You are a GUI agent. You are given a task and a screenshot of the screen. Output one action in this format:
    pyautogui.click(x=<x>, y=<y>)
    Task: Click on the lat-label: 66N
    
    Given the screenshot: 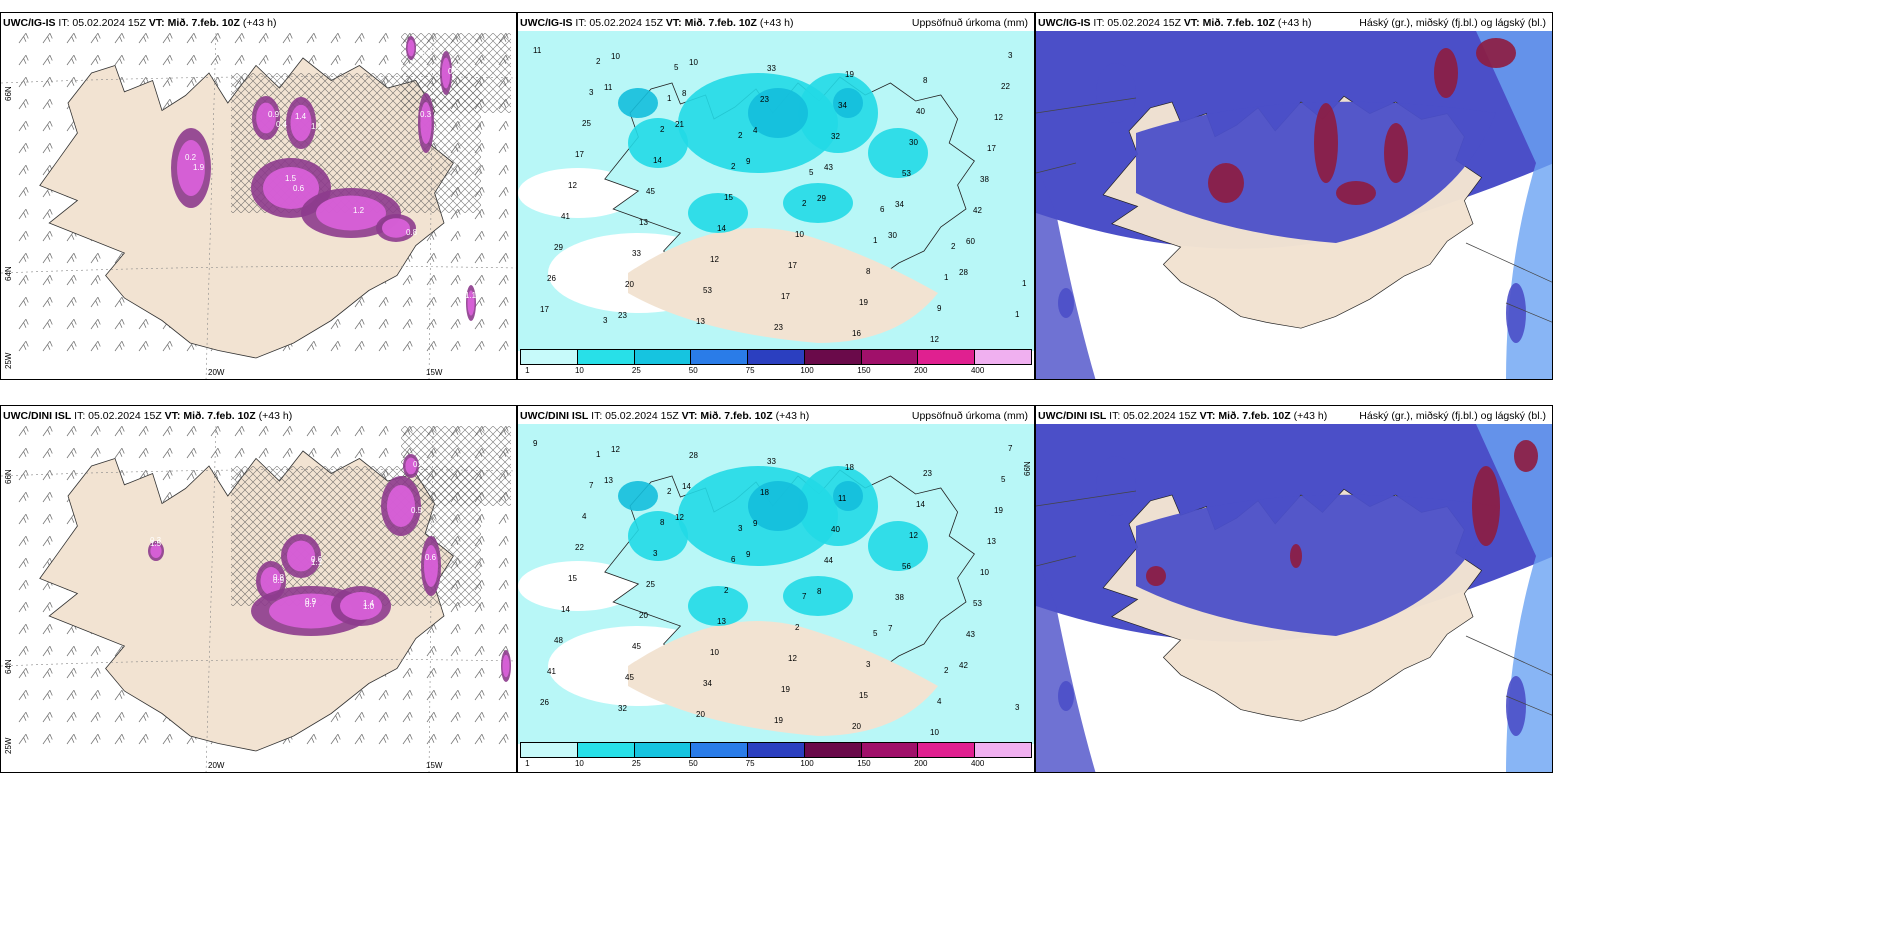 What is the action you would take?
    pyautogui.click(x=1027, y=468)
    